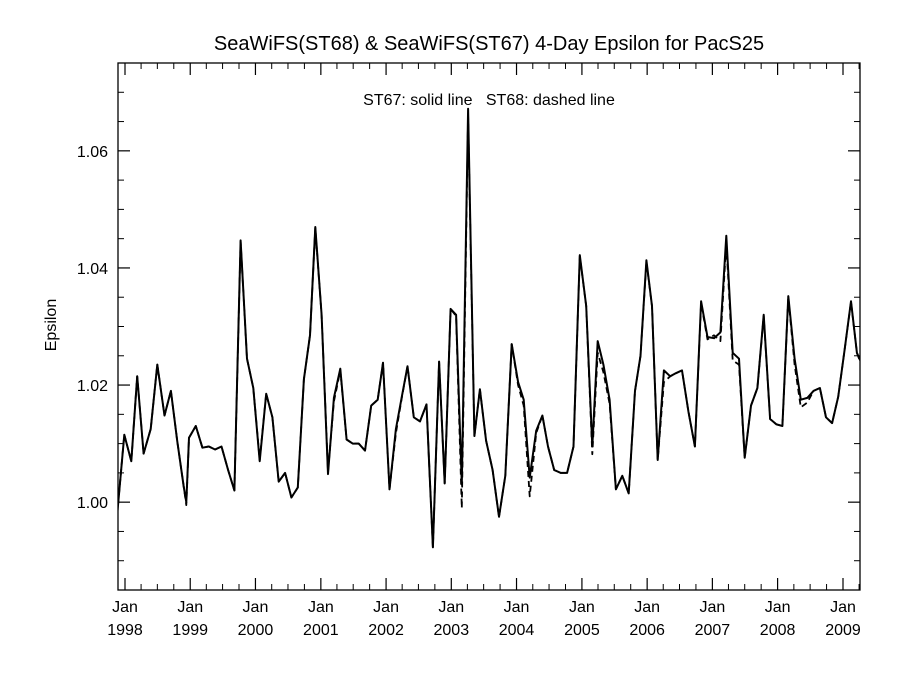 Image resolution: width=900 pixels, height=675 pixels. I want to click on x-tick-year: 2003, so click(452, 630).